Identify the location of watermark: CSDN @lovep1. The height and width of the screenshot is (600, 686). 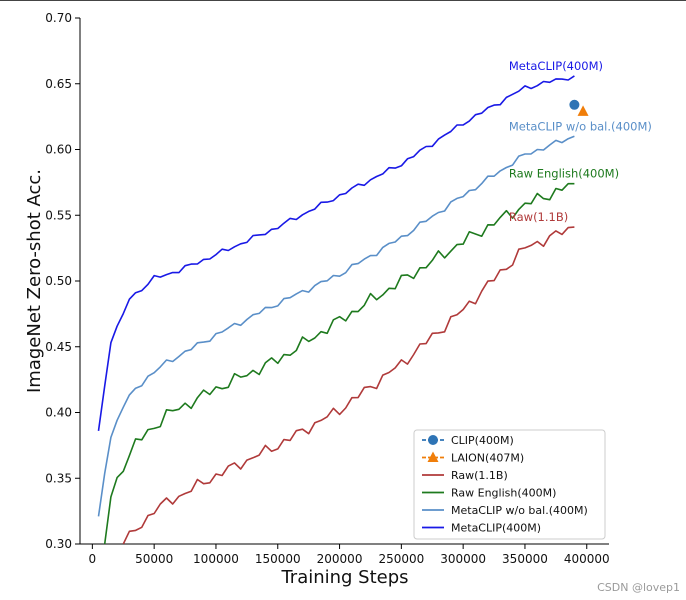
(638, 587).